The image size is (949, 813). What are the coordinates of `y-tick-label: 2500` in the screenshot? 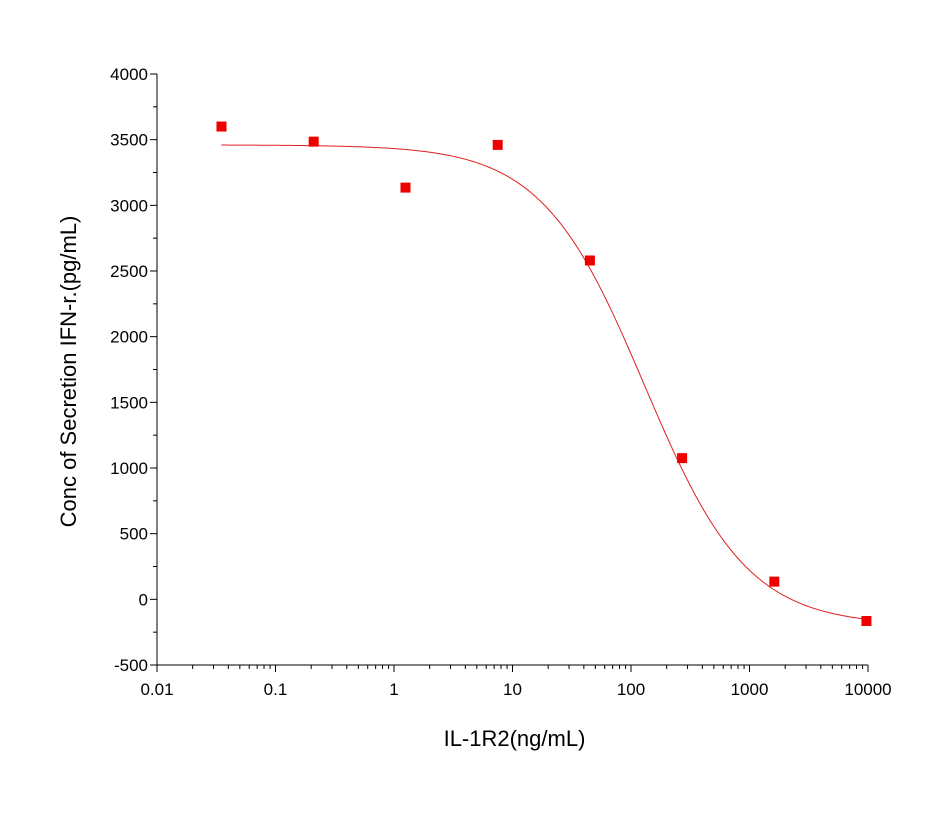 It's located at (129, 271).